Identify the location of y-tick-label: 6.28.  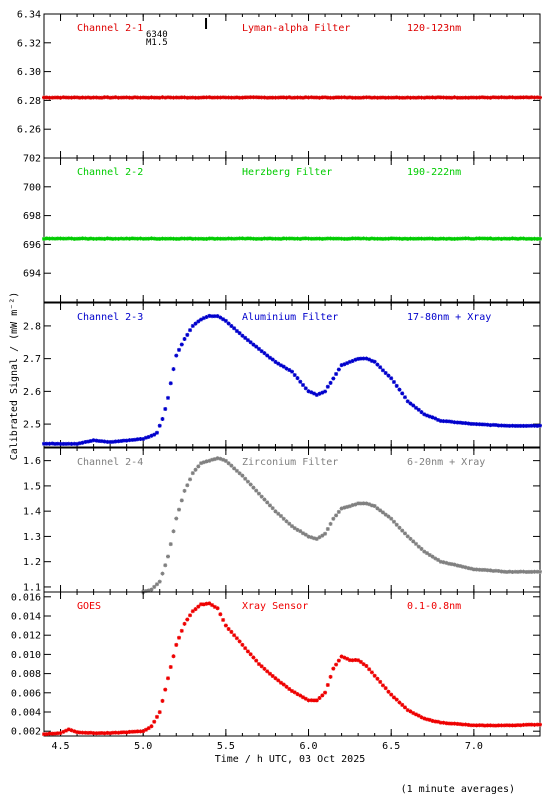
(29, 101).